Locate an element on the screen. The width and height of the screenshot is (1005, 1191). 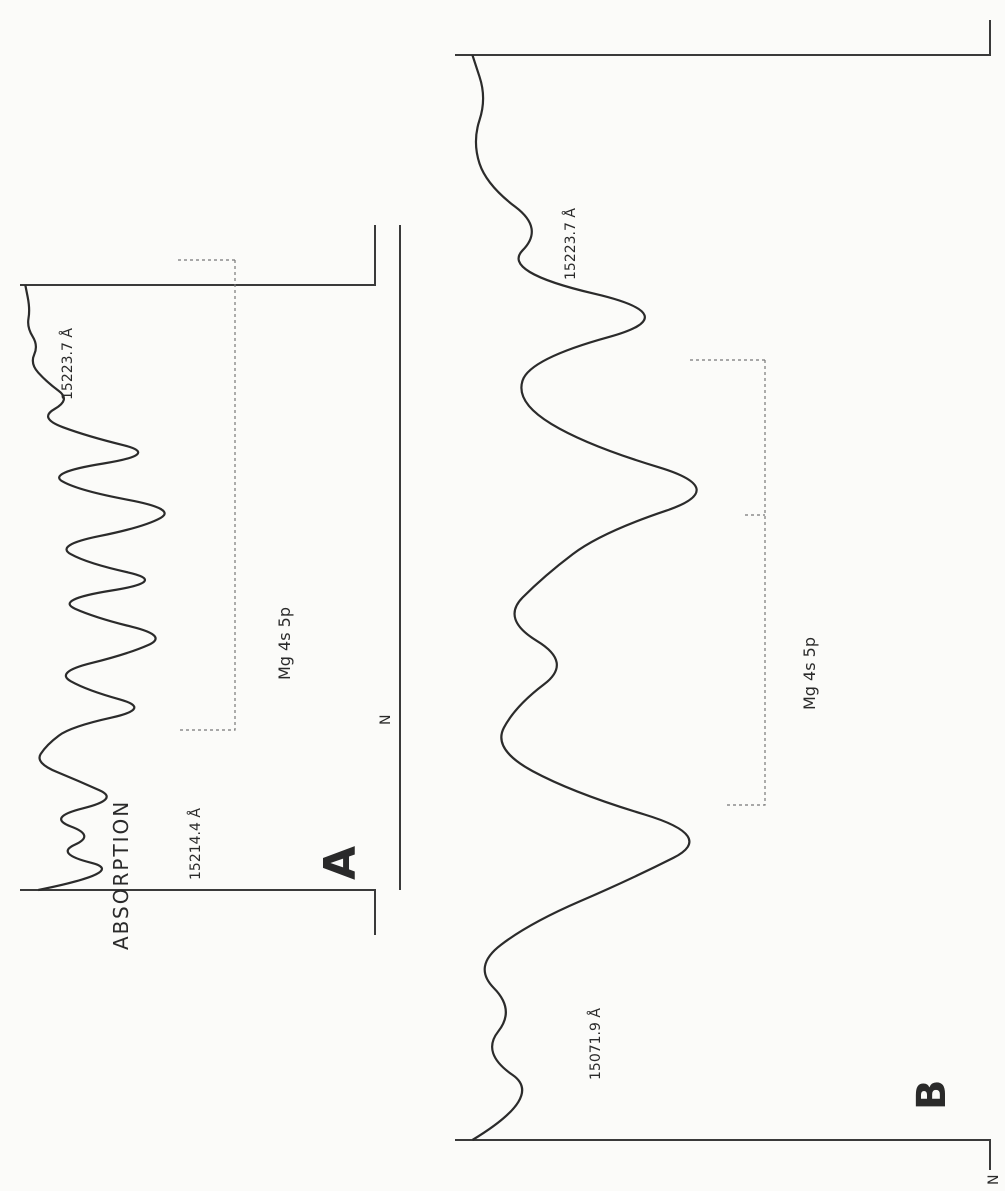
panel-b-letter: B is located at coordinates (932, 1095).